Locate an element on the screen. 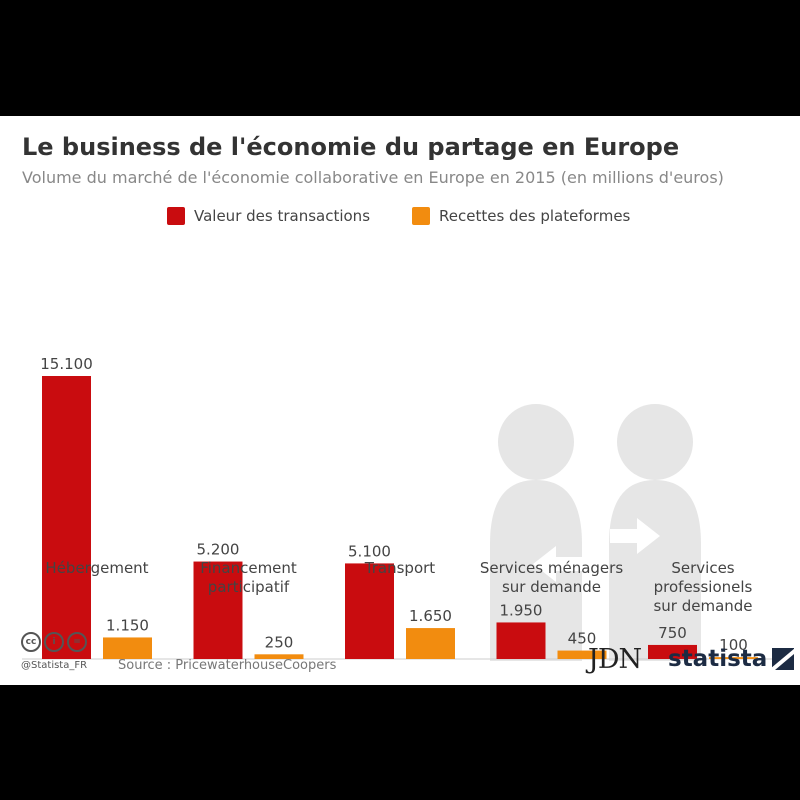  statista-logo-text: statista is located at coordinates (718, 659).